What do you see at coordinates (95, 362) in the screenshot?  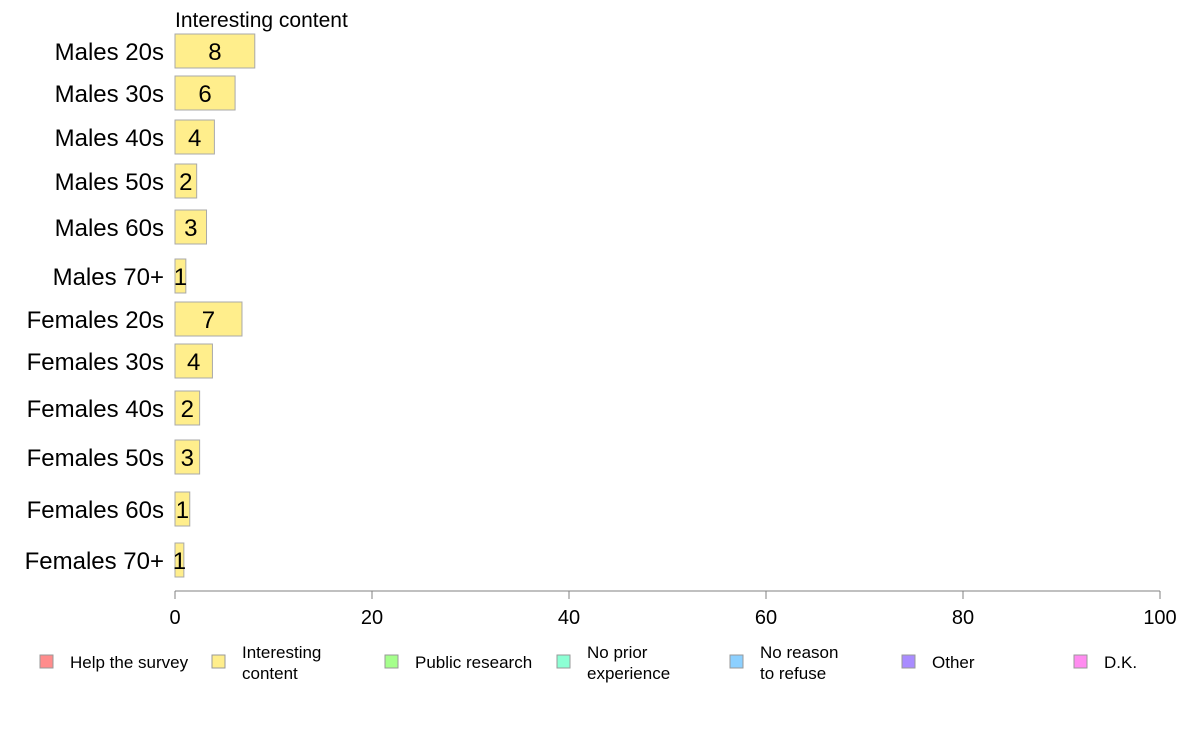 I see `category-label: Females 30s` at bounding box center [95, 362].